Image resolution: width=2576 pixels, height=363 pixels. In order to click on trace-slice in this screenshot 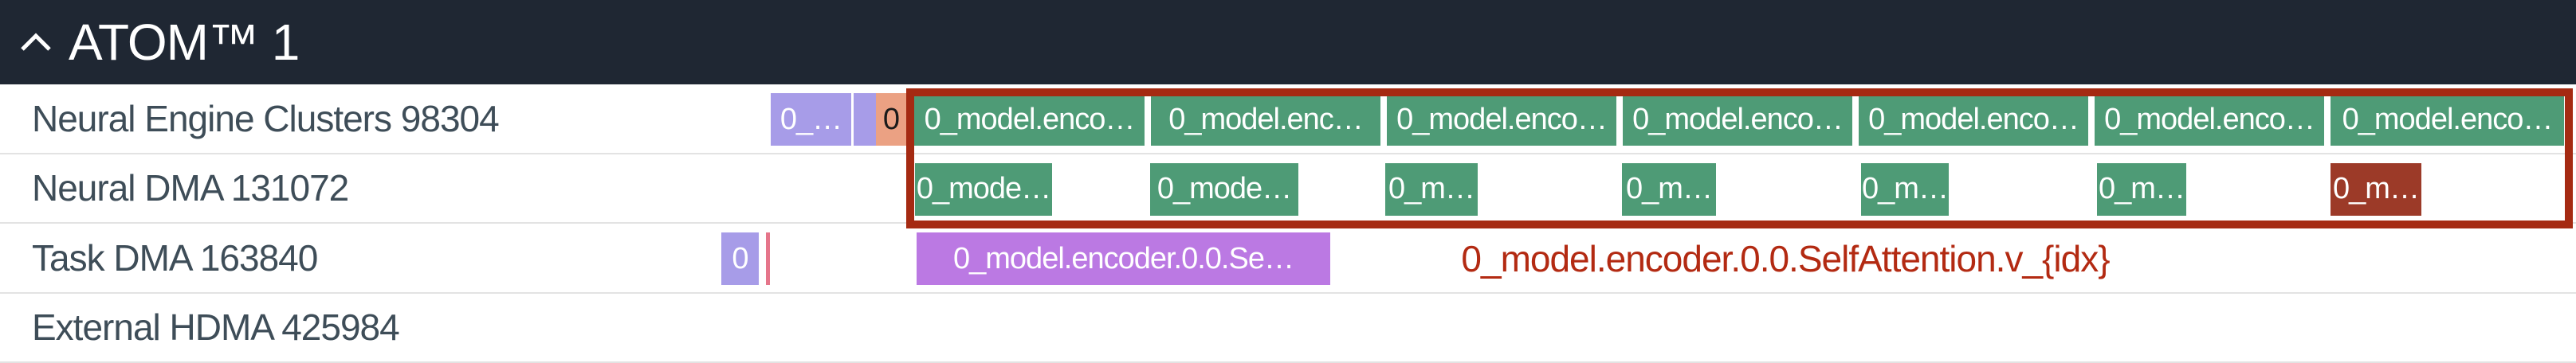, I will do `click(865, 119)`.